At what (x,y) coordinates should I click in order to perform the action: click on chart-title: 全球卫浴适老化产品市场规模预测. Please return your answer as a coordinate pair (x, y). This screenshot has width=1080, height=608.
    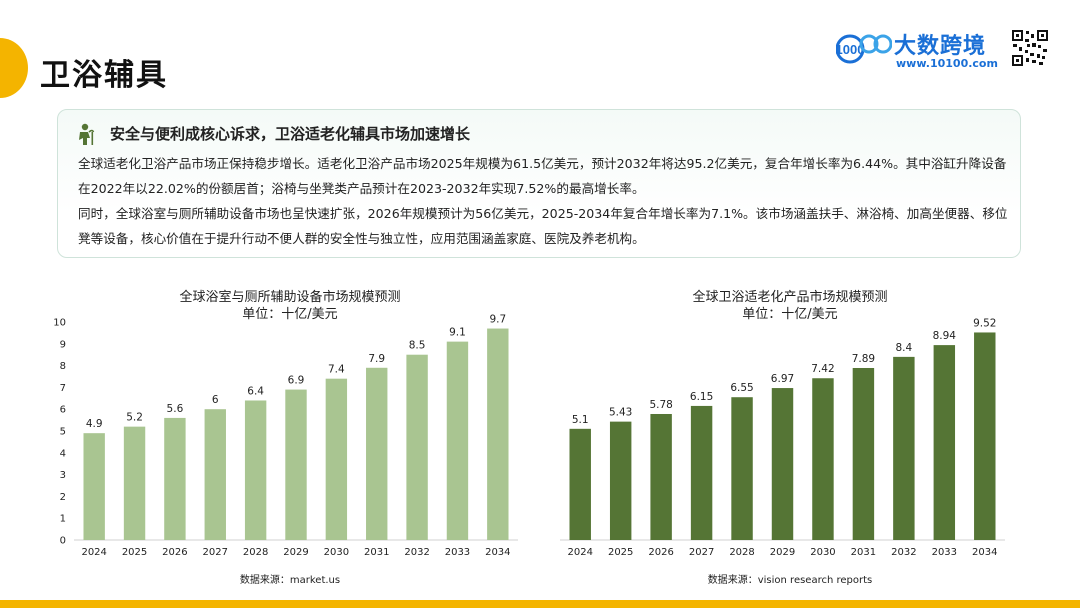
    Looking at the image, I should click on (790, 297).